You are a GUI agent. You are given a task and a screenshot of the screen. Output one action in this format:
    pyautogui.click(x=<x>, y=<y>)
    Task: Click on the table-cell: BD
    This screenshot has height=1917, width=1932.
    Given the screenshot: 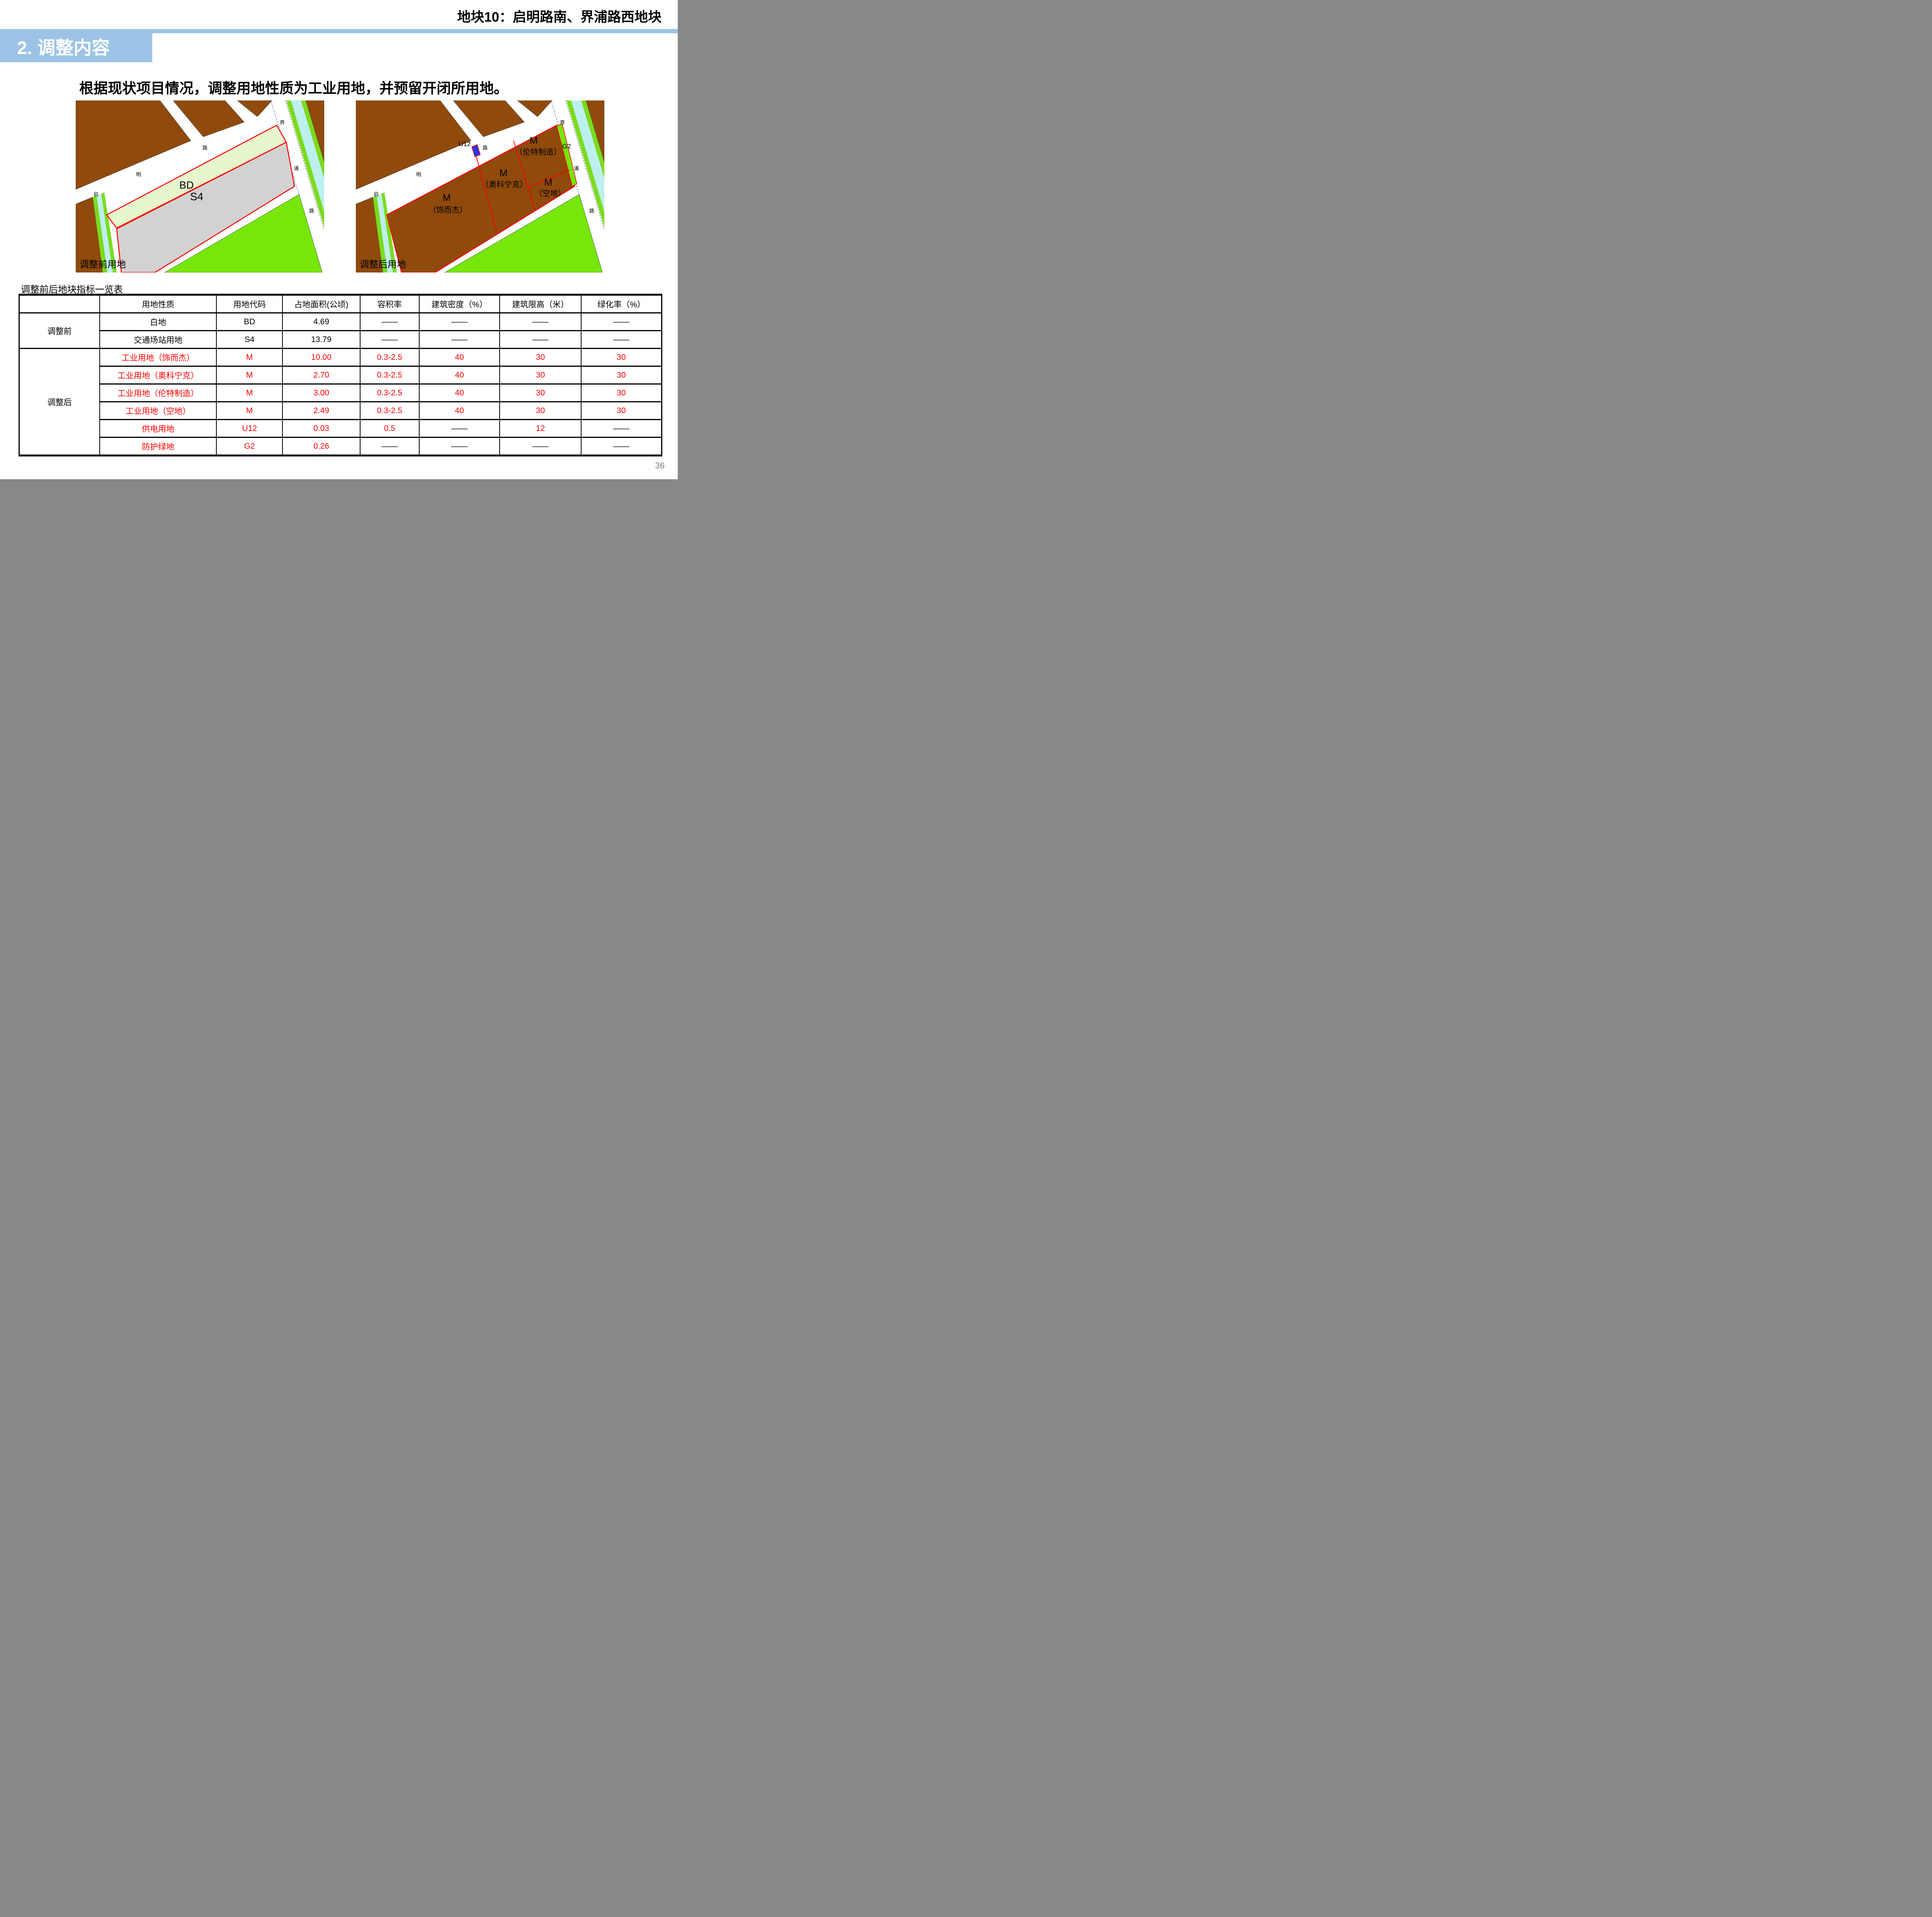 What is the action you would take?
    pyautogui.click(x=250, y=321)
    